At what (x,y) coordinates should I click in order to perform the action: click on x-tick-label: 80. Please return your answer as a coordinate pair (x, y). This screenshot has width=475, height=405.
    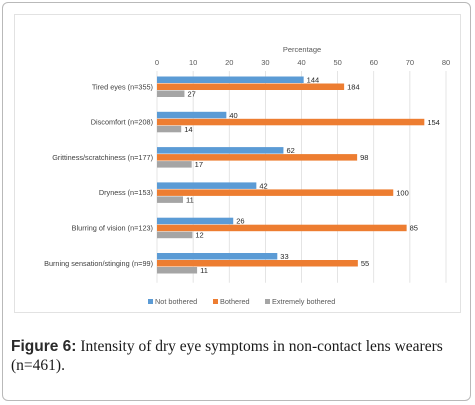
    Looking at the image, I should click on (446, 62).